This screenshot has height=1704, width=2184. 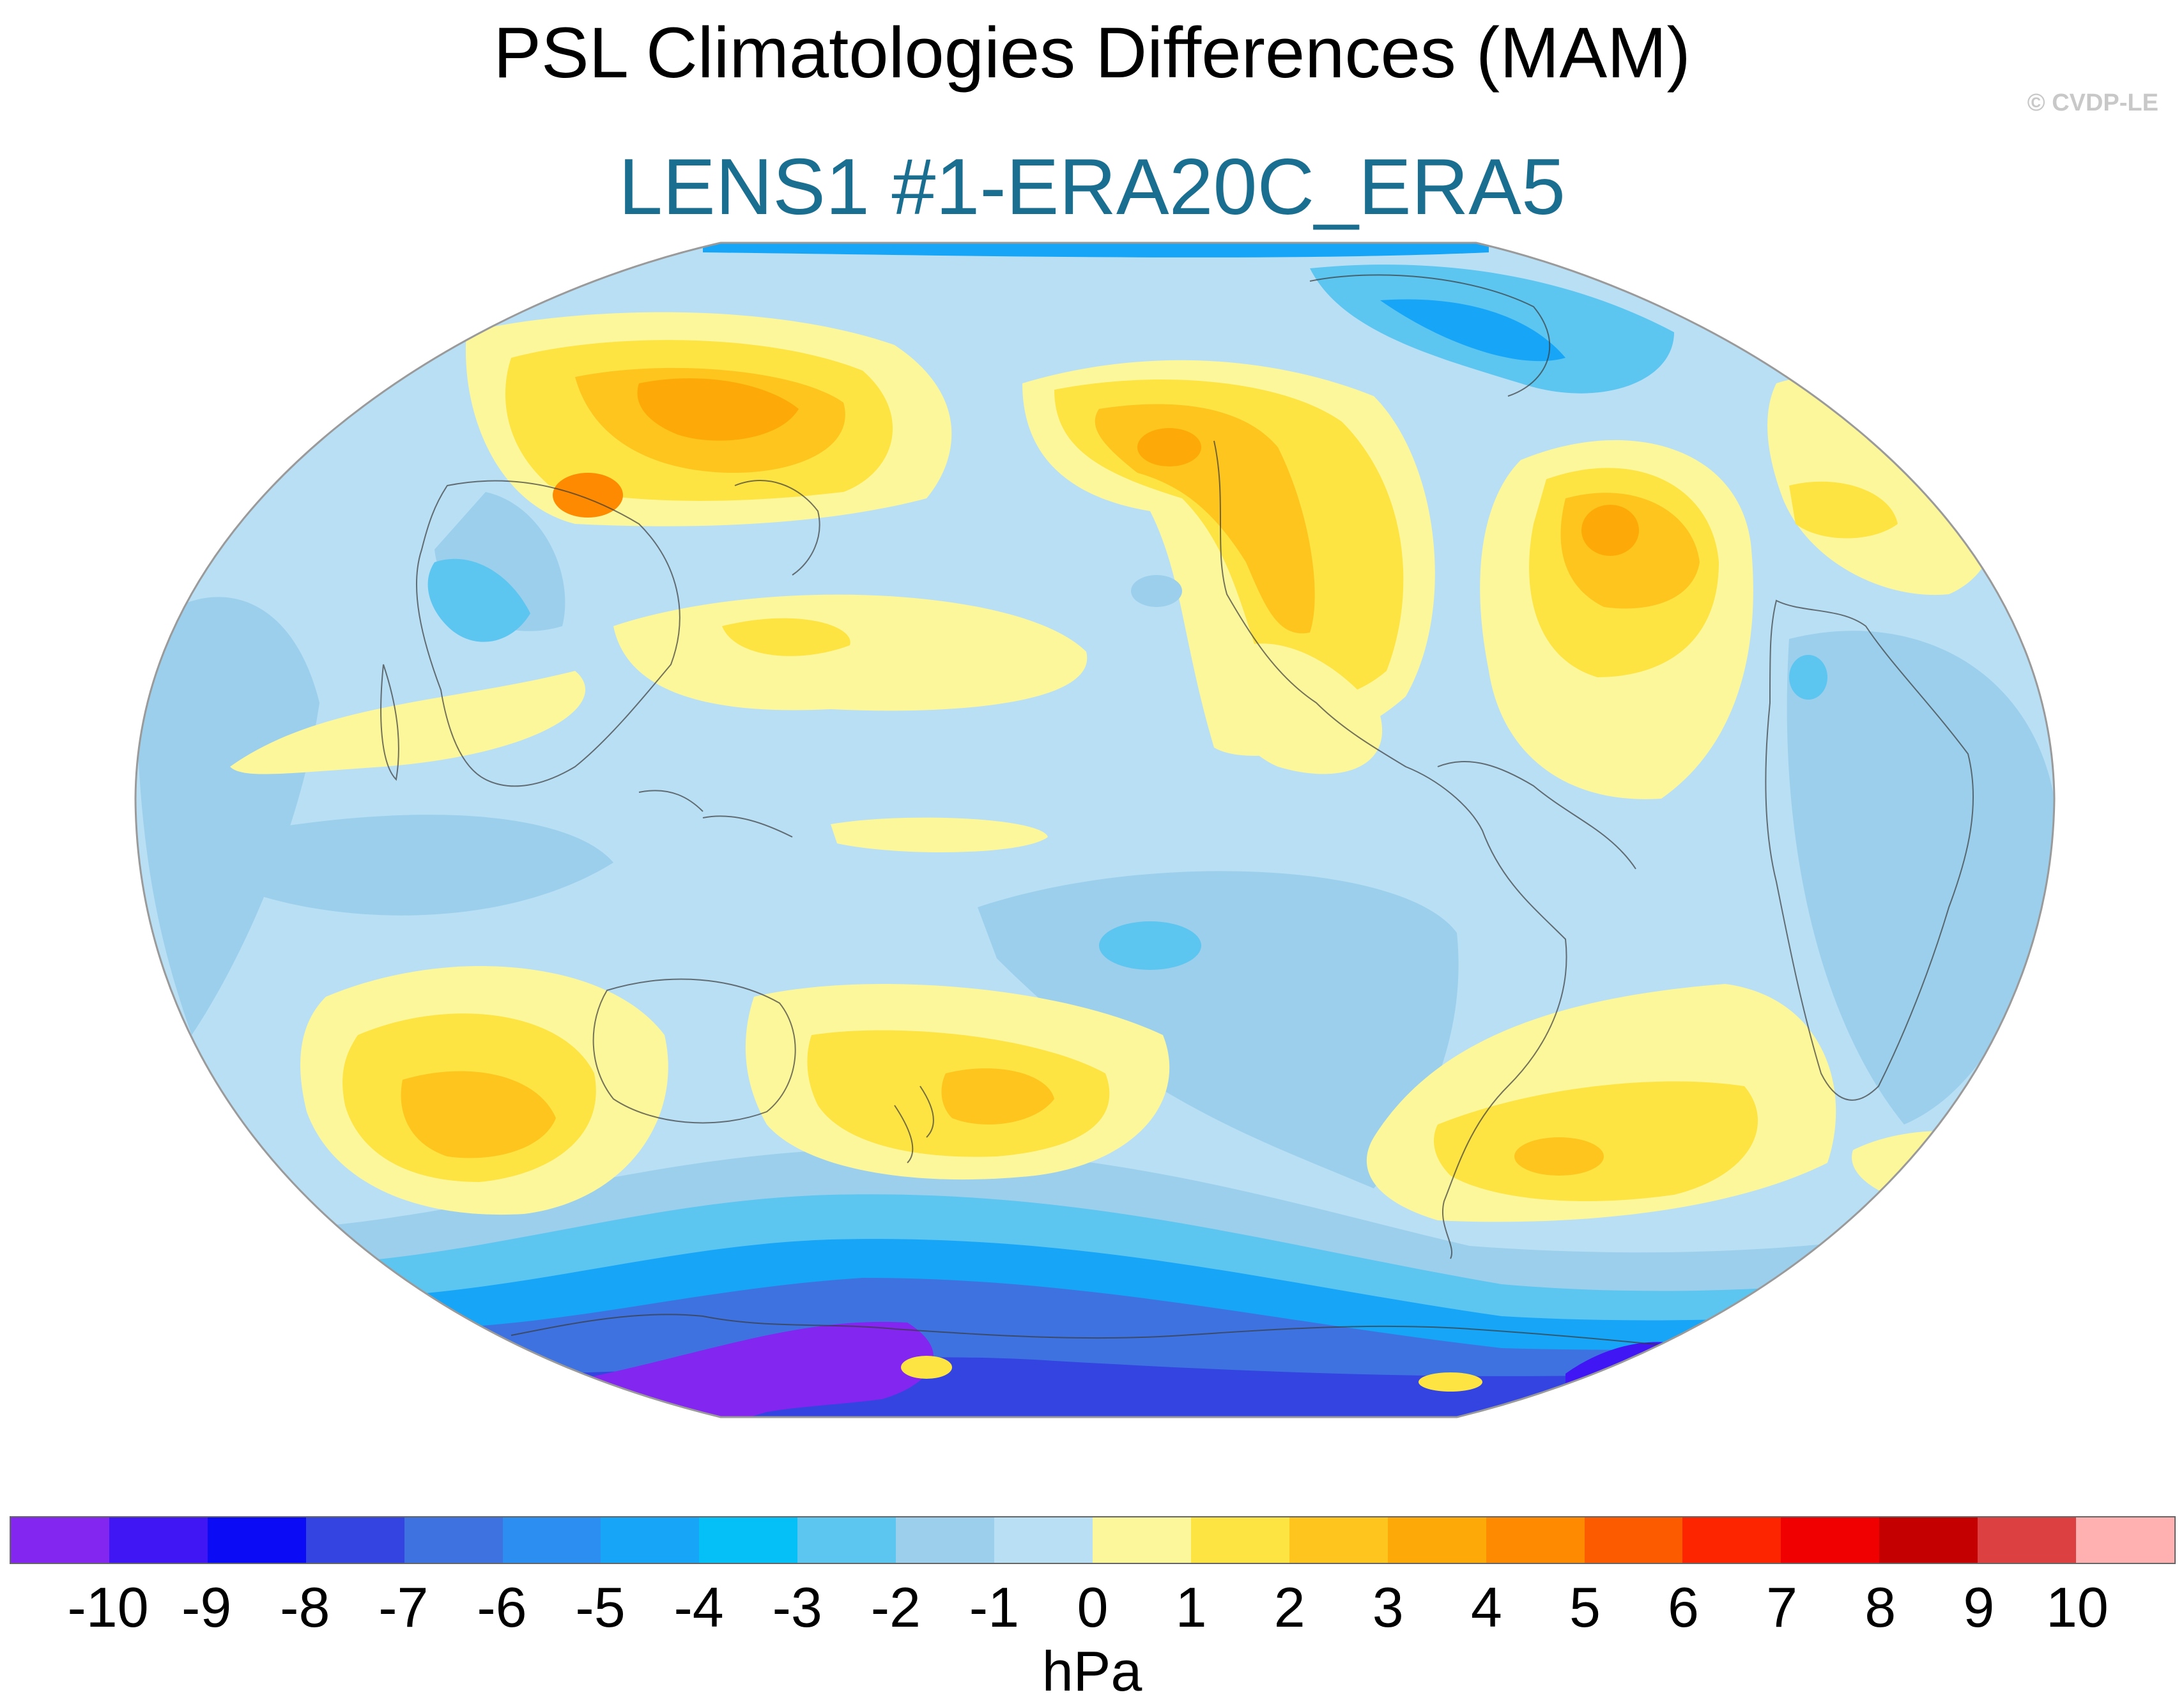 What do you see at coordinates (708, 419) in the screenshot?
I see `field-siberia-positive` at bounding box center [708, 419].